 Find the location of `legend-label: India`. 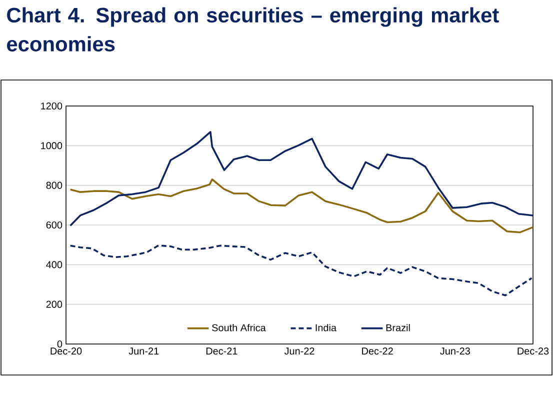

legend-label: India is located at coordinates (326, 328).